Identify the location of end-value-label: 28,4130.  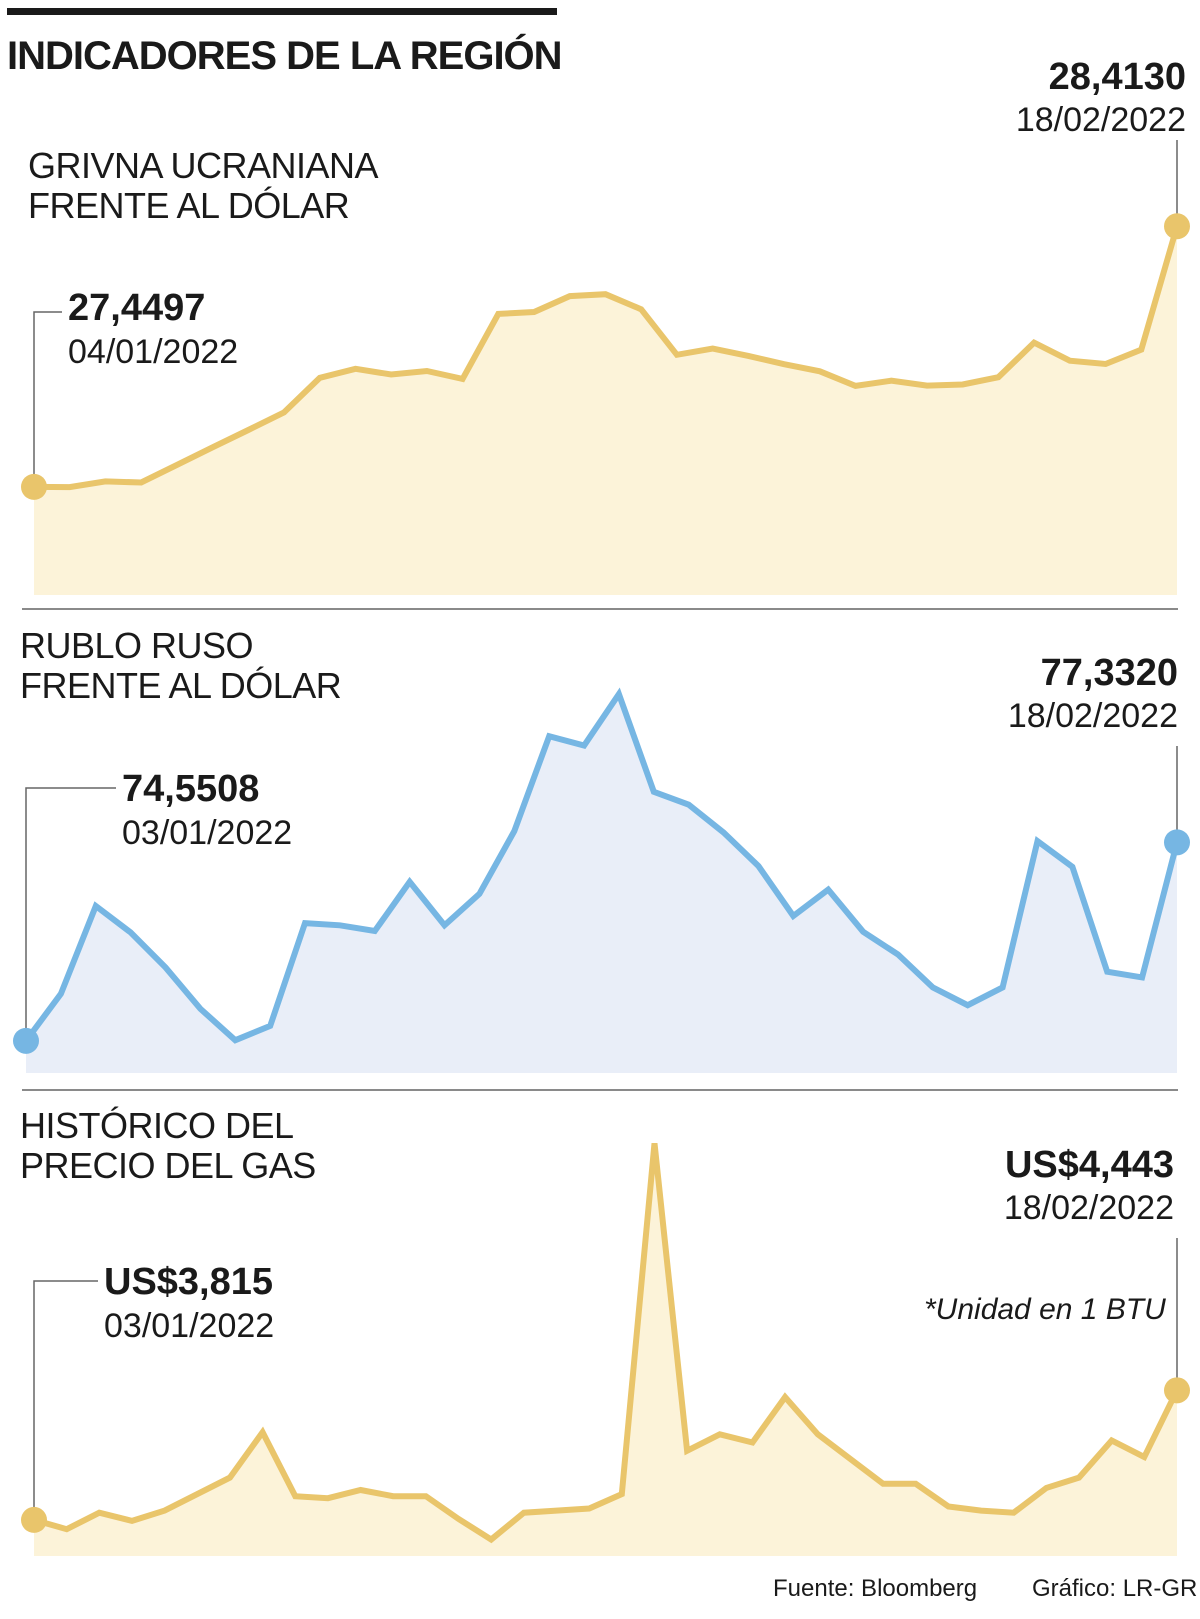
(1117, 77).